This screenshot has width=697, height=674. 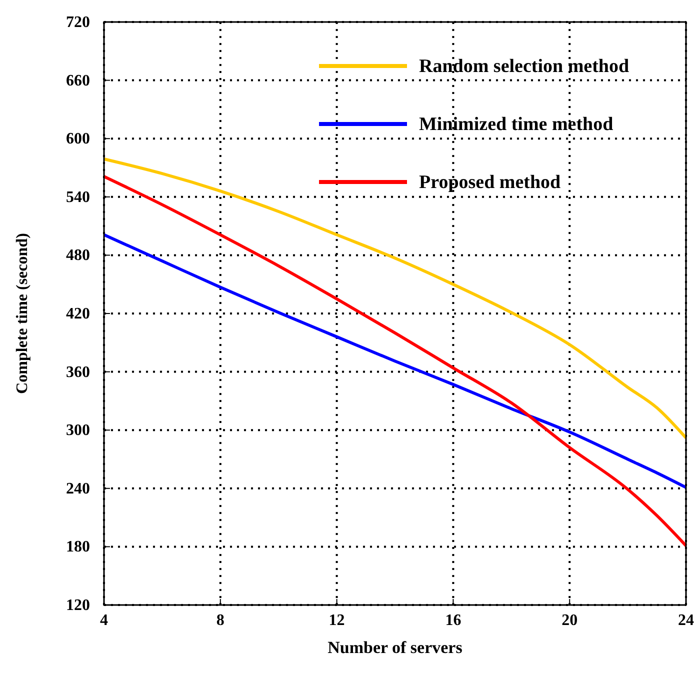 What do you see at coordinates (78, 372) in the screenshot?
I see `y-tick-label: 360` at bounding box center [78, 372].